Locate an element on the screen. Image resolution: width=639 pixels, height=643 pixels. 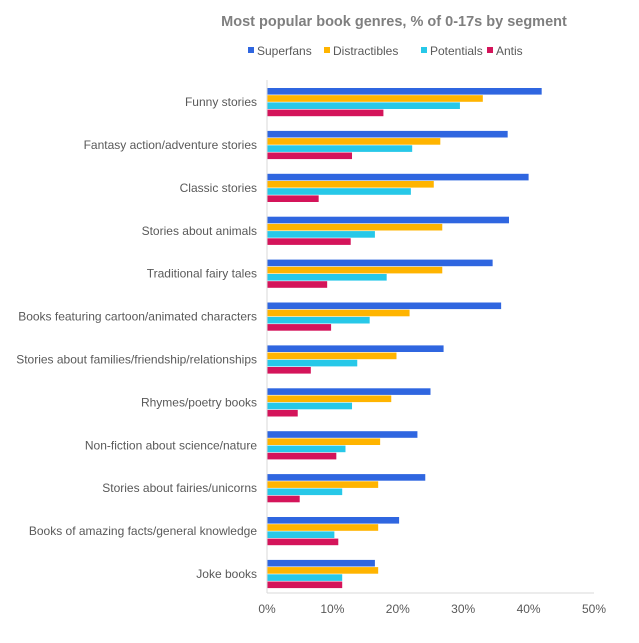
legend-label-distractibles: Distractibles is located at coordinates (365, 51).